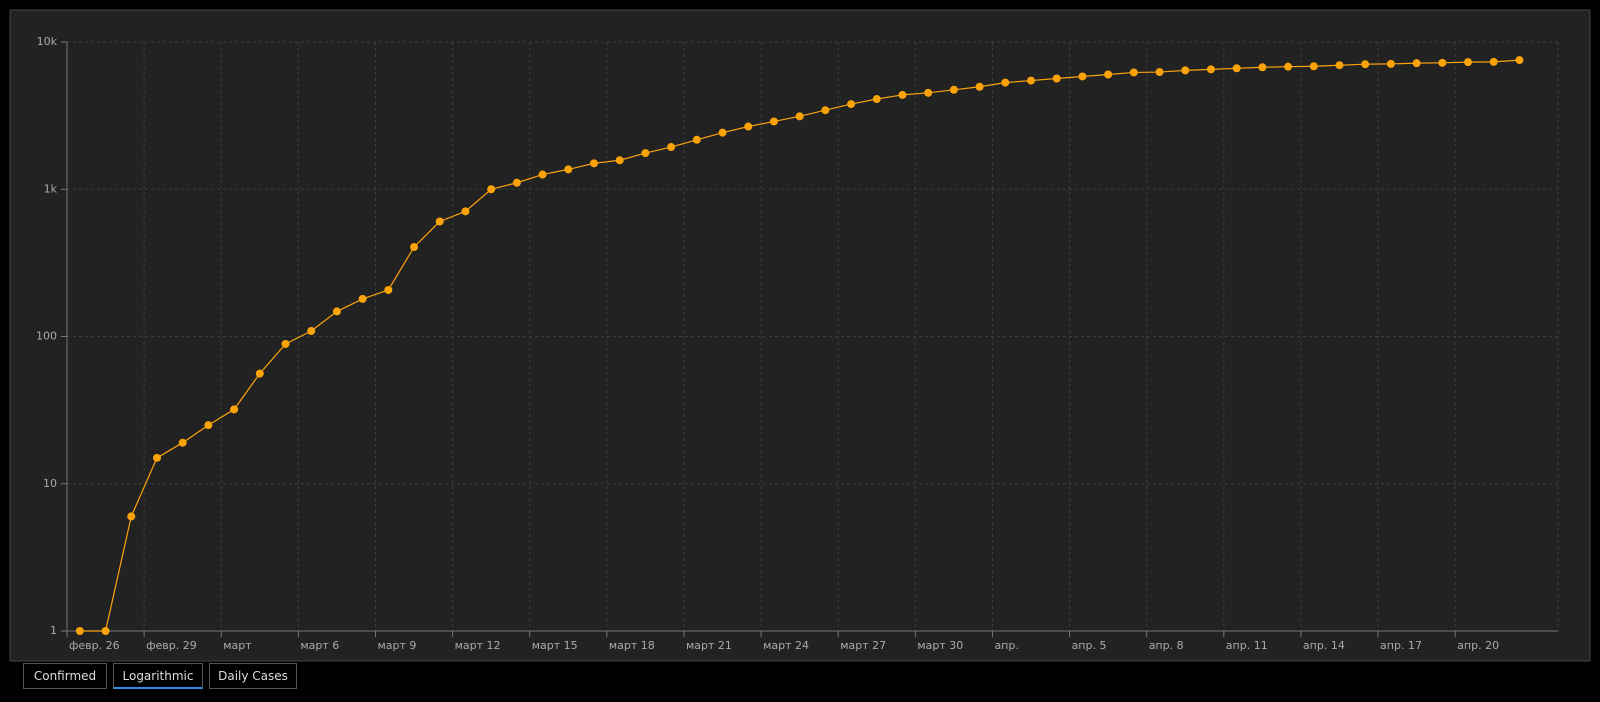 The height and width of the screenshot is (702, 1600). Describe the element at coordinates (47, 41) in the screenshot. I see `y-tick-label: 10k` at that location.